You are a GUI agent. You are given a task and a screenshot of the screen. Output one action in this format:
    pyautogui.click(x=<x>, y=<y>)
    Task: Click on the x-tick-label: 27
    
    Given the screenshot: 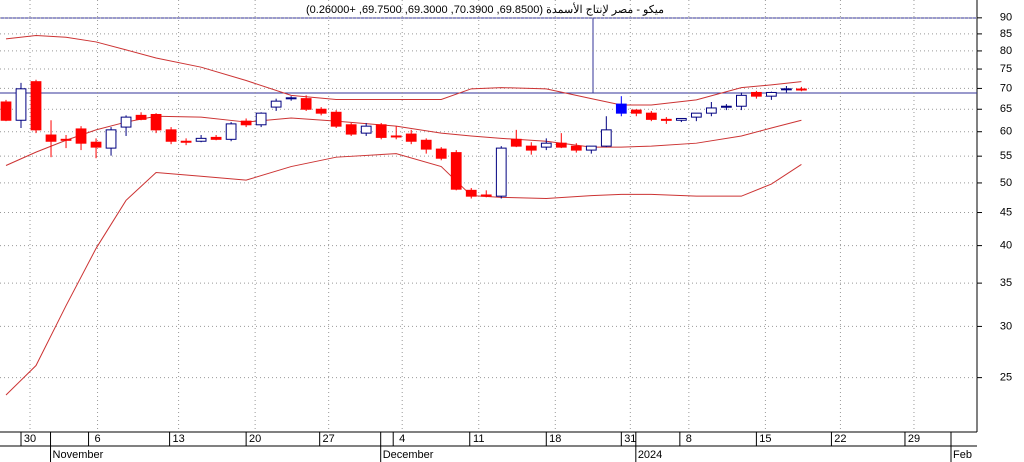 What is the action you would take?
    pyautogui.click(x=329, y=439)
    